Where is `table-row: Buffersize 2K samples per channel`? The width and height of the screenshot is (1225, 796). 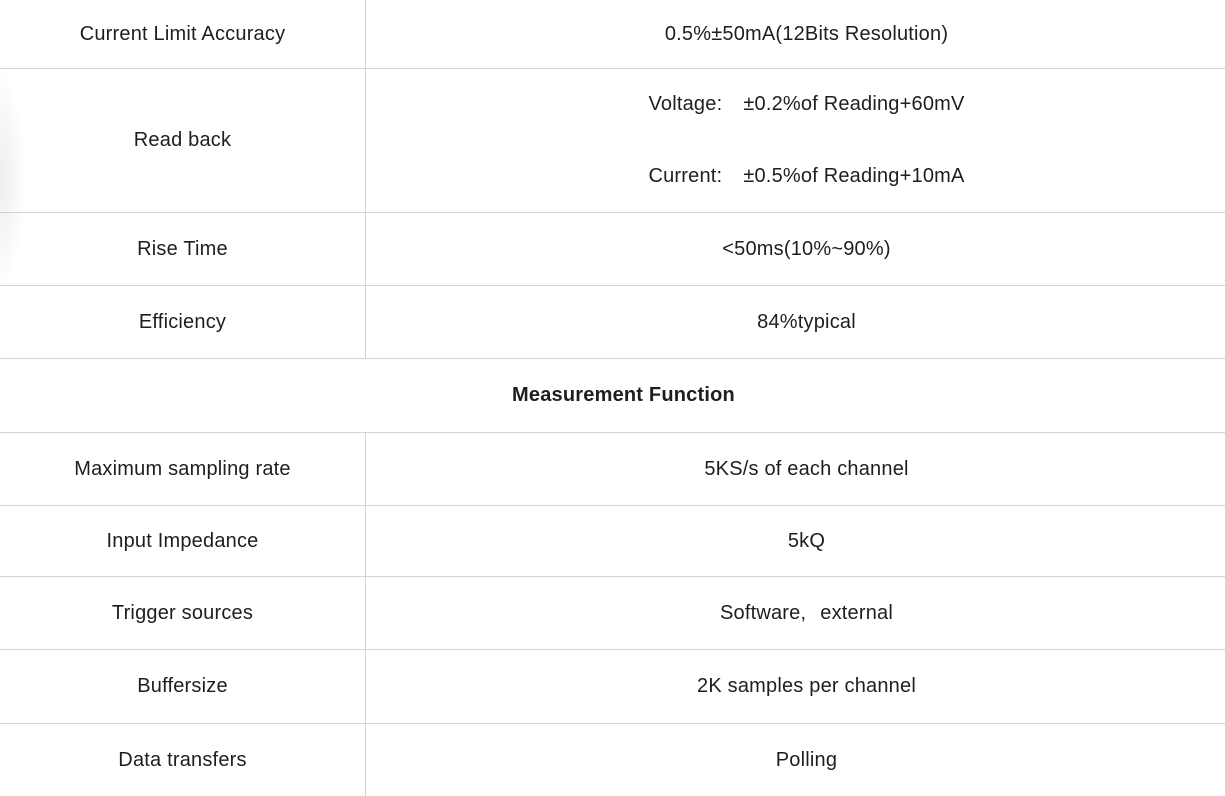 table-row: Buffersize 2K samples per channel is located at coordinates (612, 687).